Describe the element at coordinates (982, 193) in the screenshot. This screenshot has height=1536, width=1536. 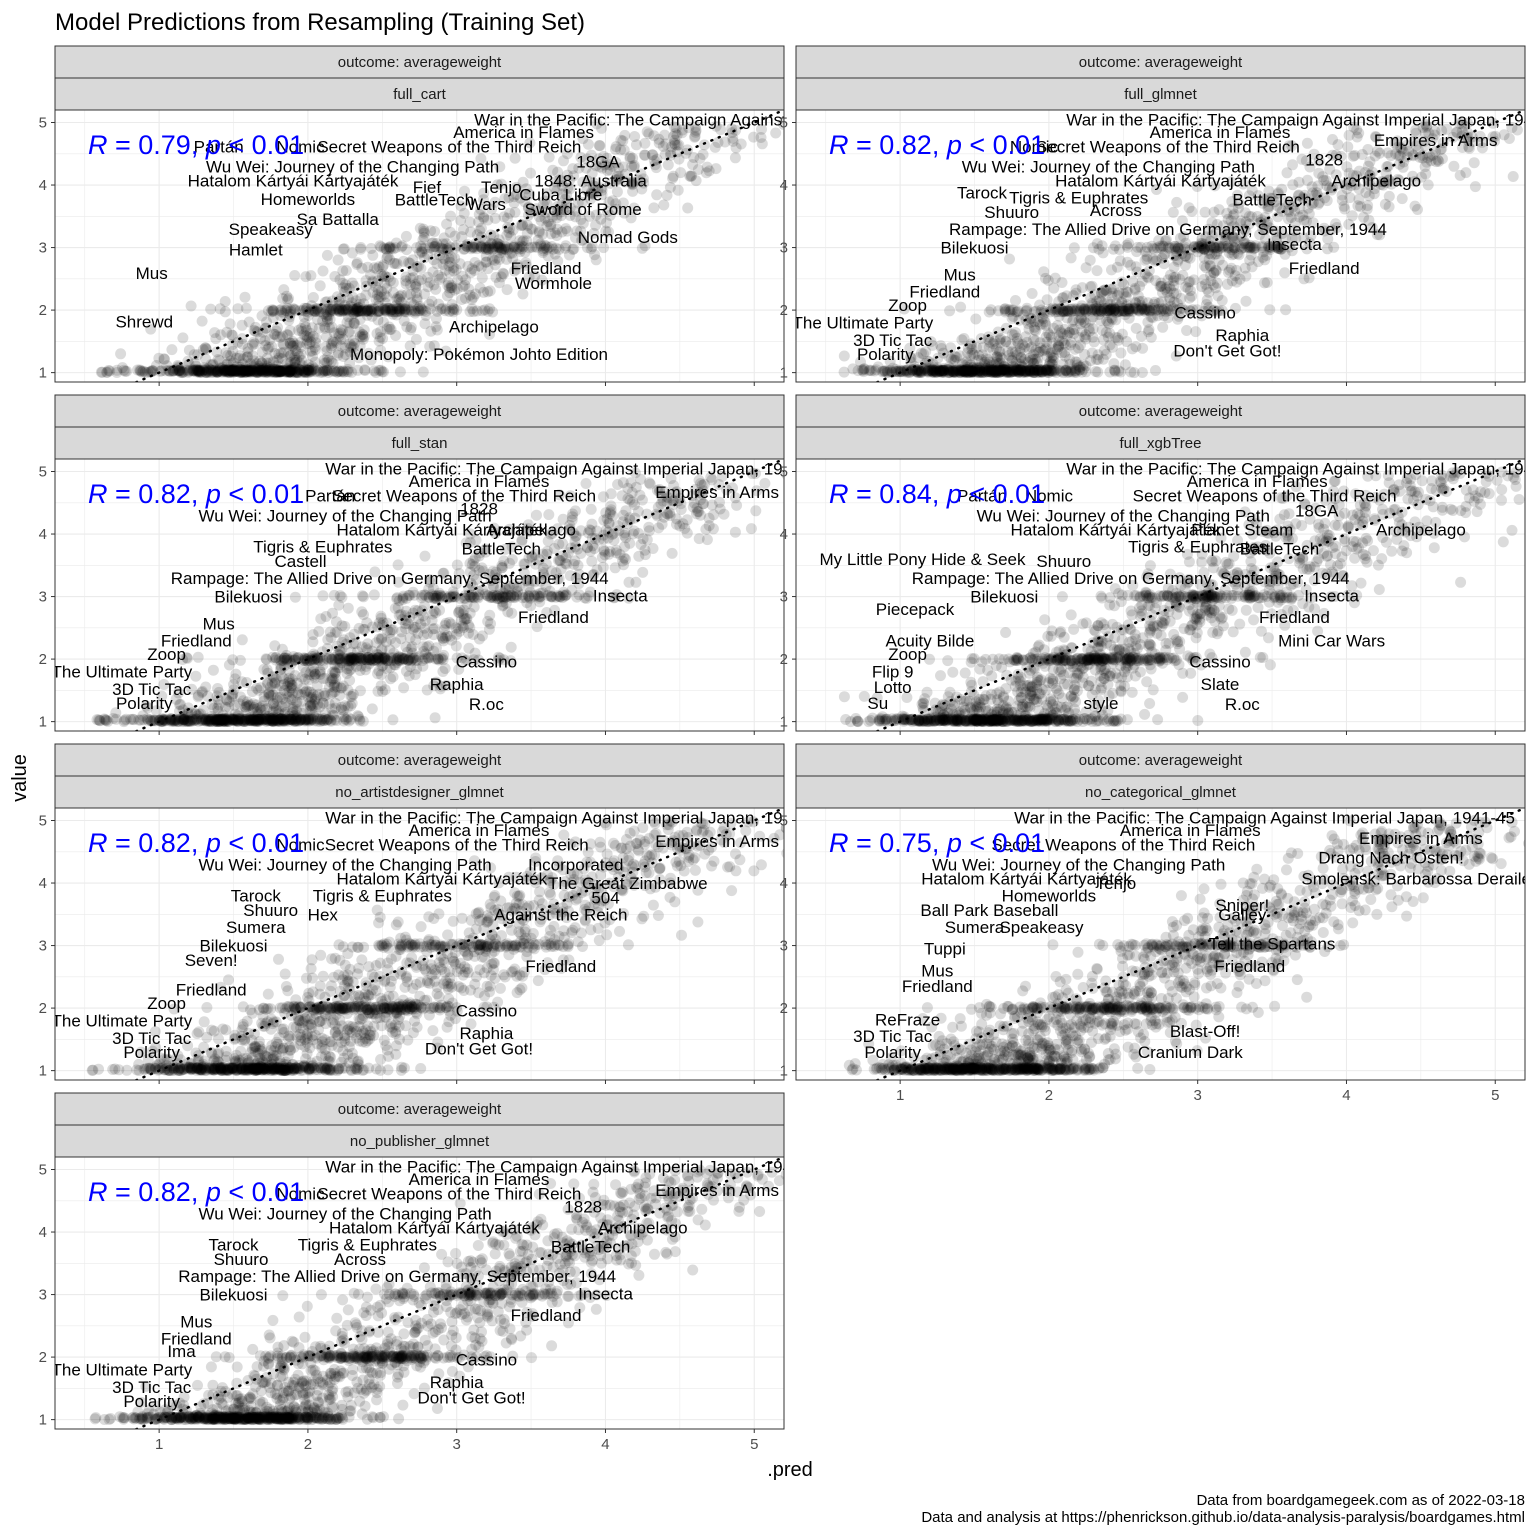
I see `game-label: Tarock` at that location.